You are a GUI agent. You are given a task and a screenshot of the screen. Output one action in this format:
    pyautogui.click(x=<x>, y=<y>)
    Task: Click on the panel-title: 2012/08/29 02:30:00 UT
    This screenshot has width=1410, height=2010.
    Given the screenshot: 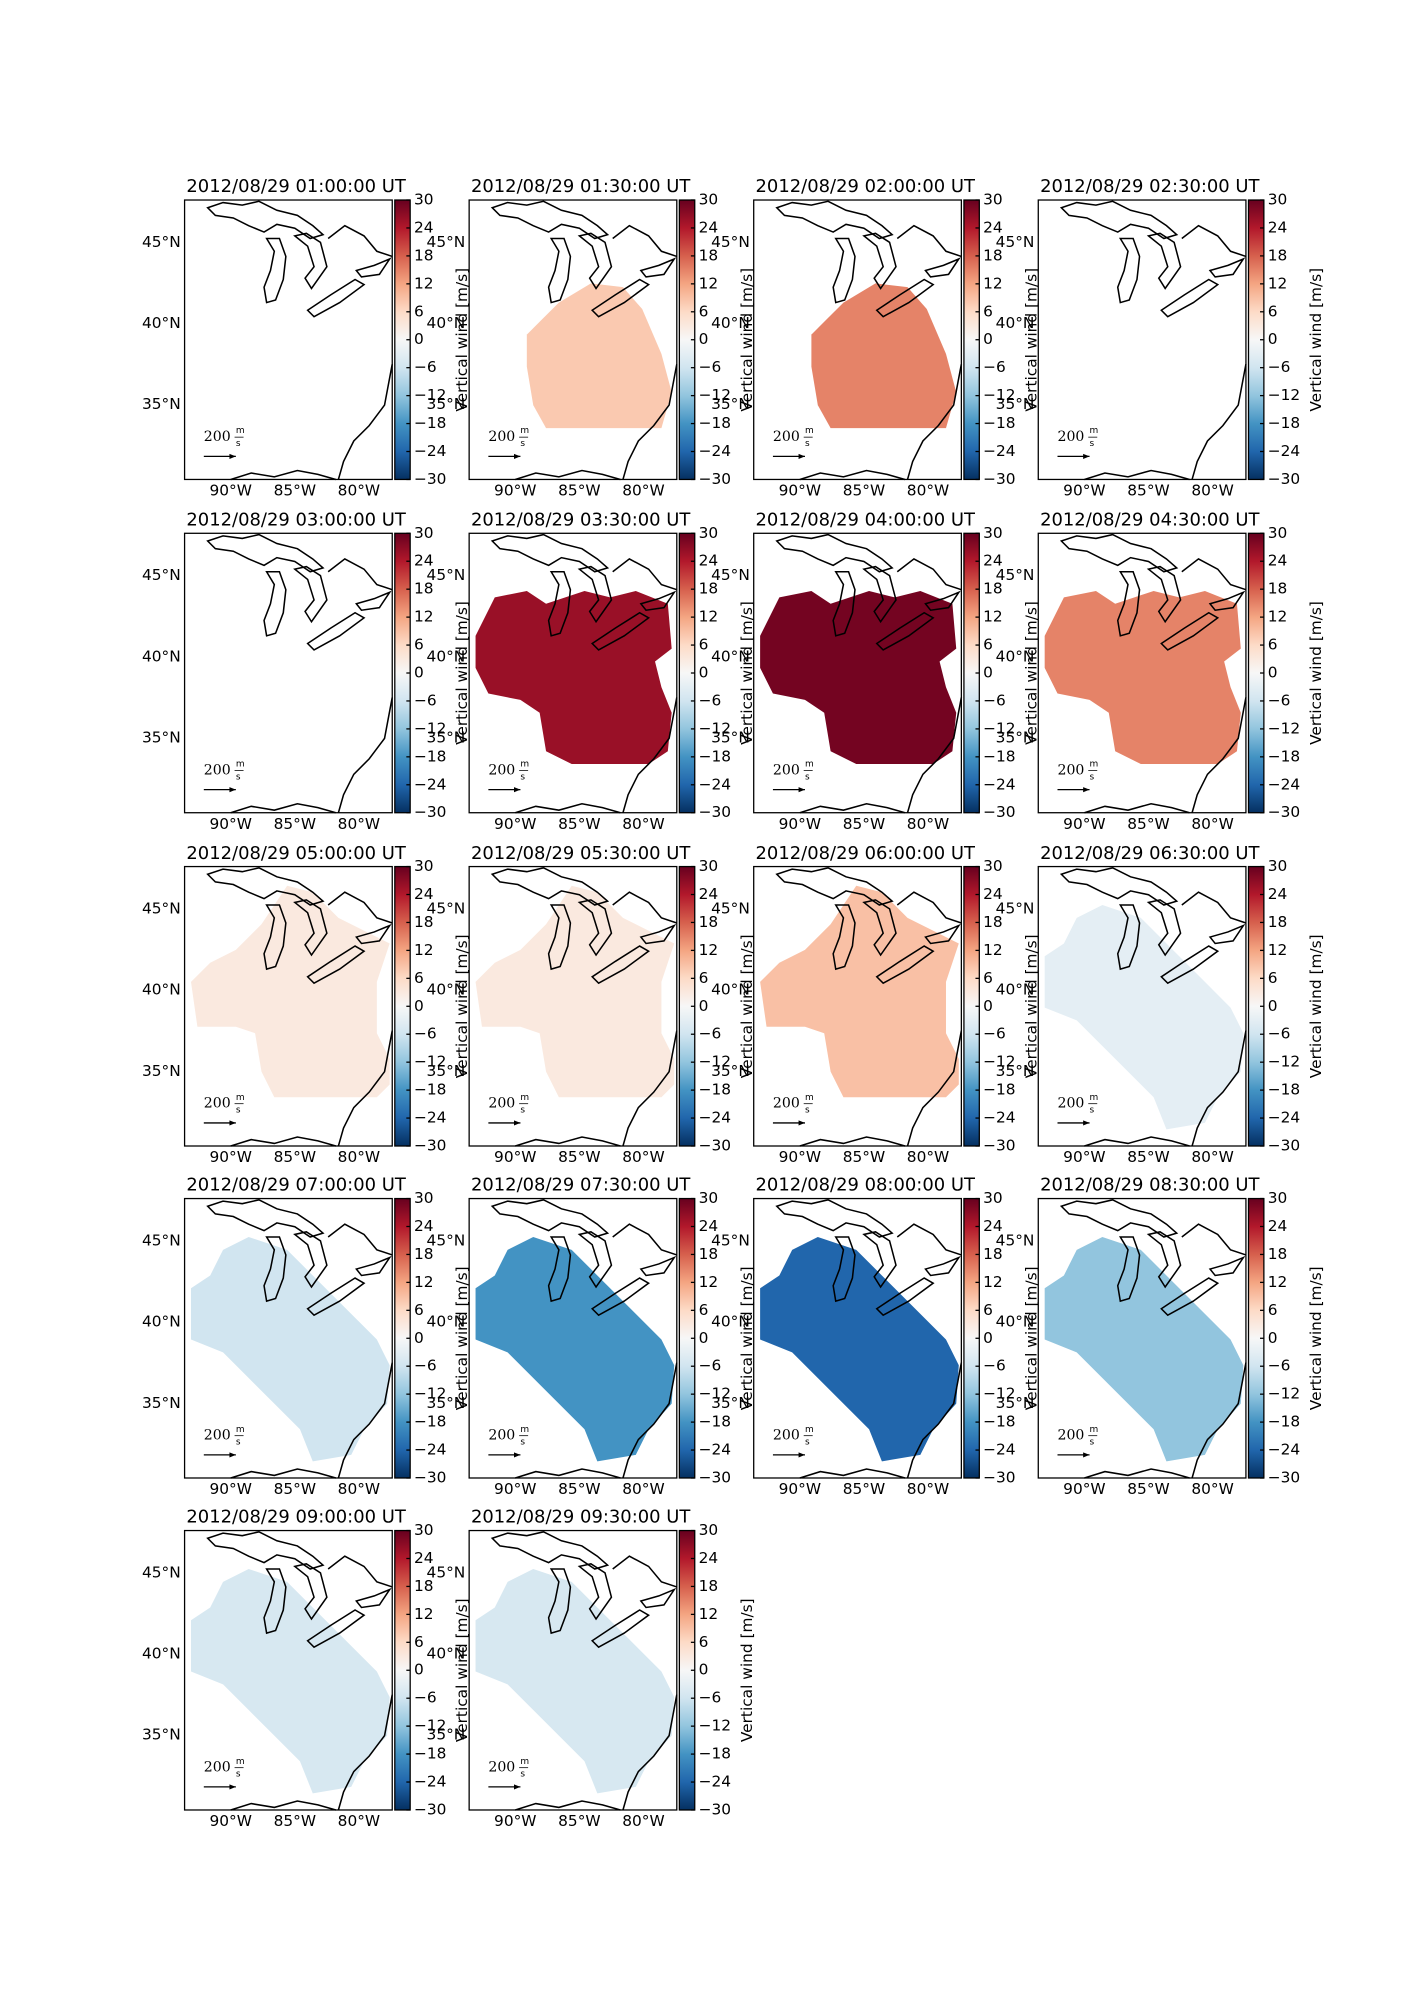 What is the action you would take?
    pyautogui.click(x=1150, y=186)
    